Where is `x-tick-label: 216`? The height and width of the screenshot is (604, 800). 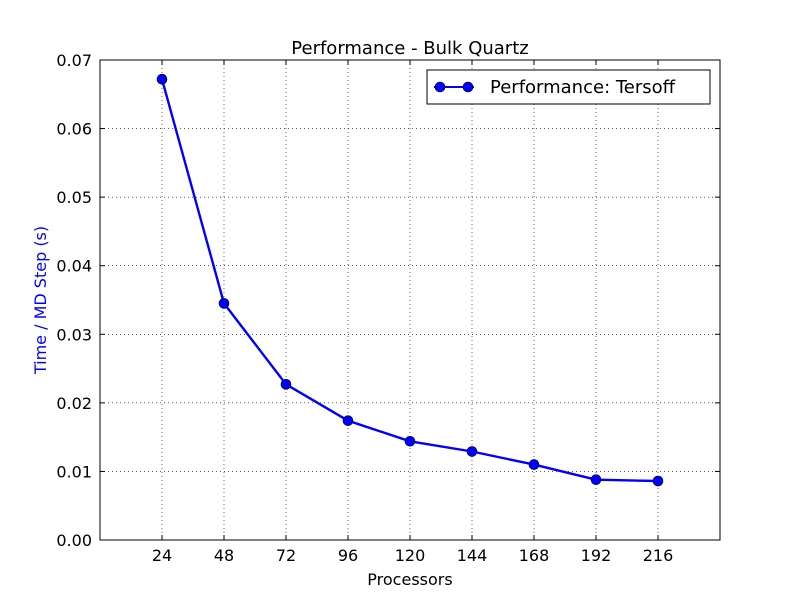
x-tick-label: 216 is located at coordinates (658, 555).